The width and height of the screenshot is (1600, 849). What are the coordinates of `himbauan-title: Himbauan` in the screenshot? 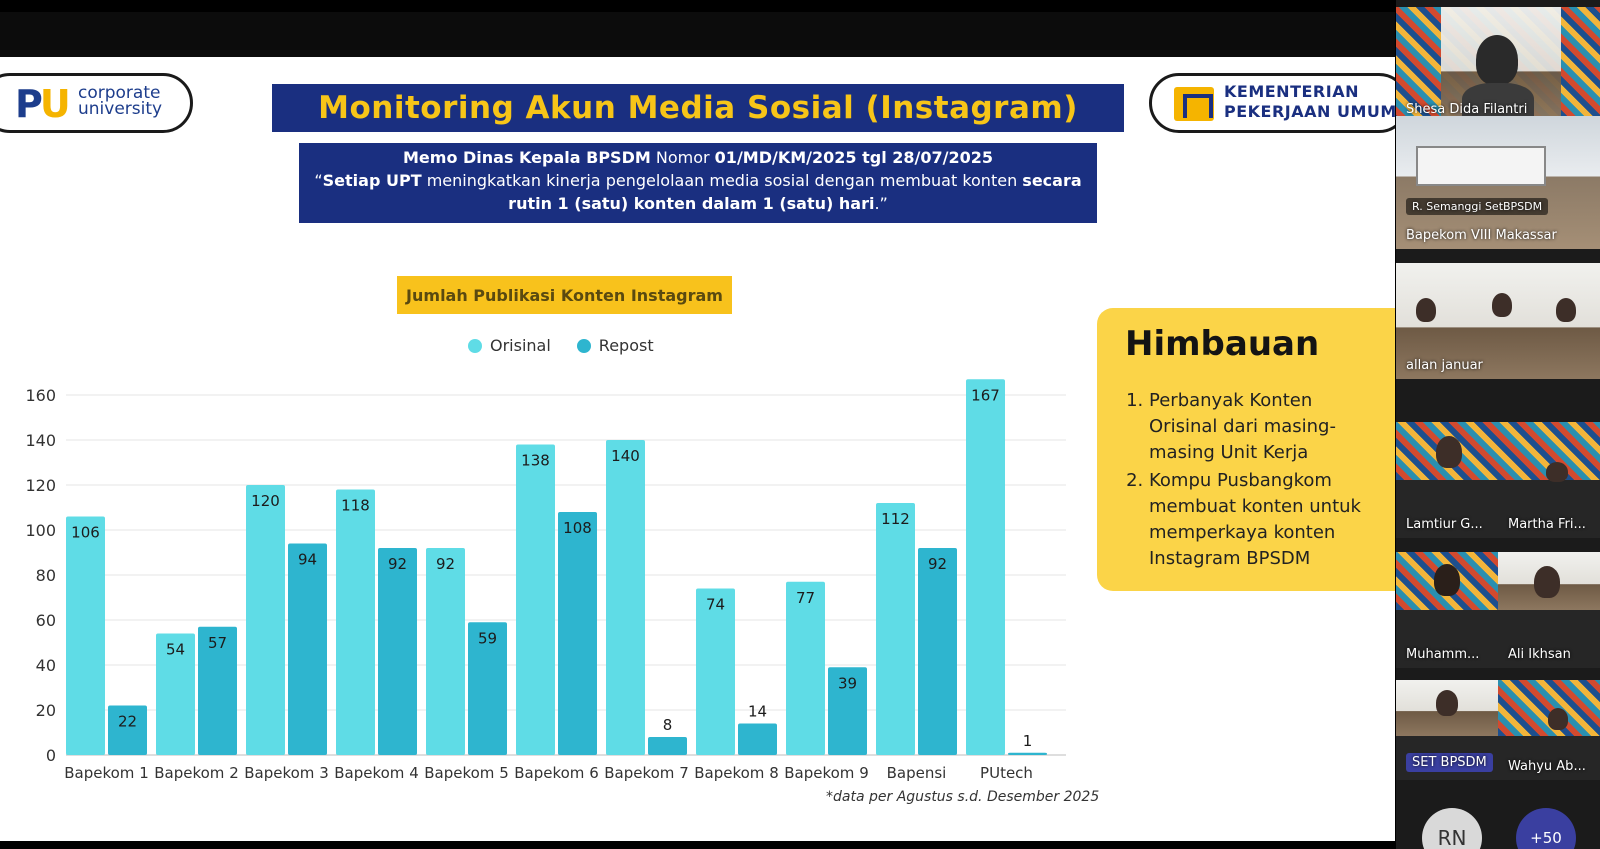 It's located at (1222, 344).